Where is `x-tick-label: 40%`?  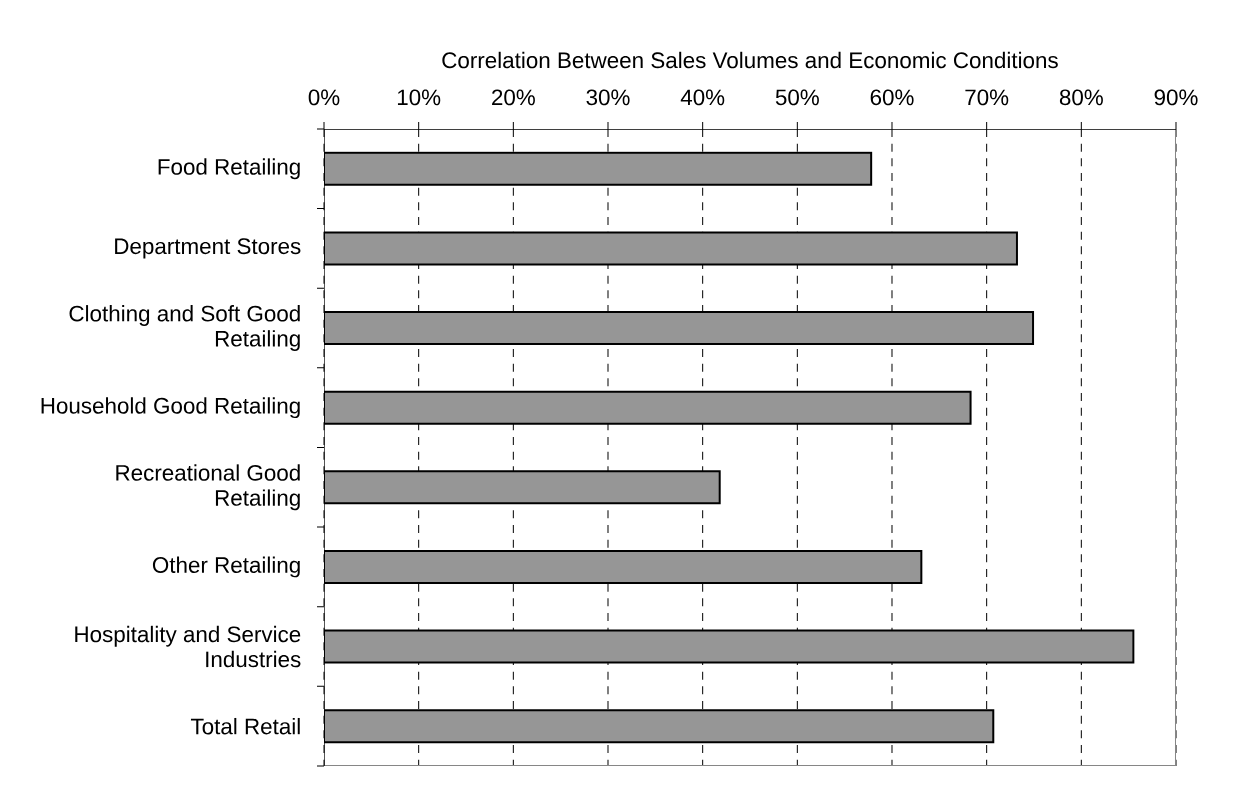 x-tick-label: 40% is located at coordinates (702, 97).